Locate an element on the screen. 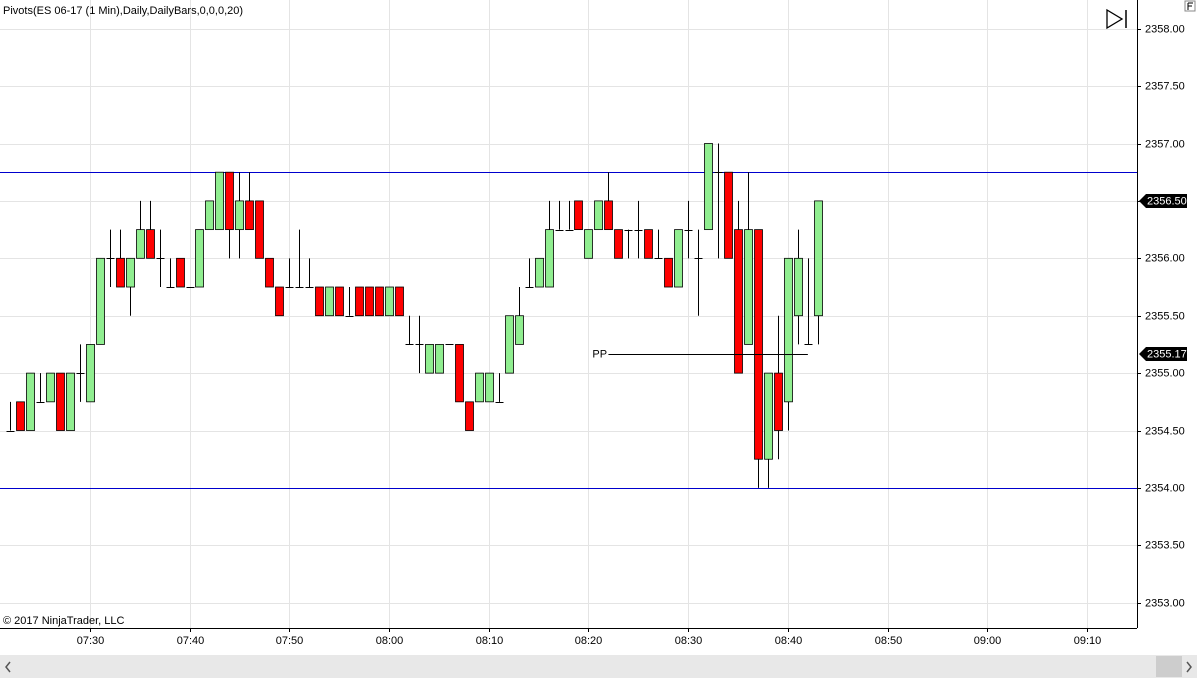 The image size is (1197, 678). y-tick-label: 2354.00 is located at coordinates (1165, 488).